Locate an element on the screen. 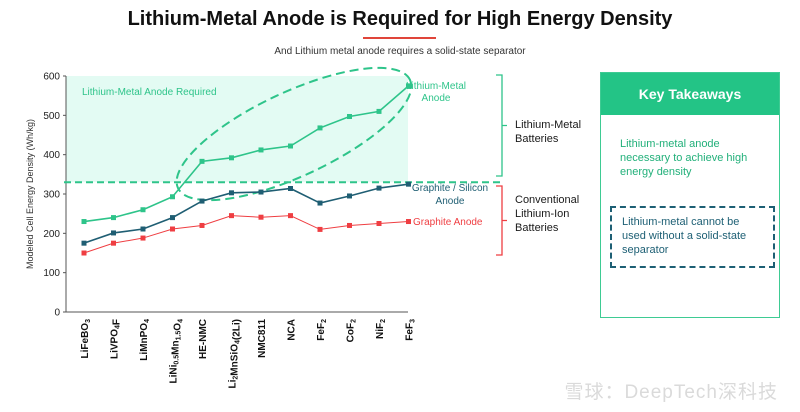 This screenshot has height=412, width=800. x-tick-label-part: CoF is located at coordinates (351, 332).